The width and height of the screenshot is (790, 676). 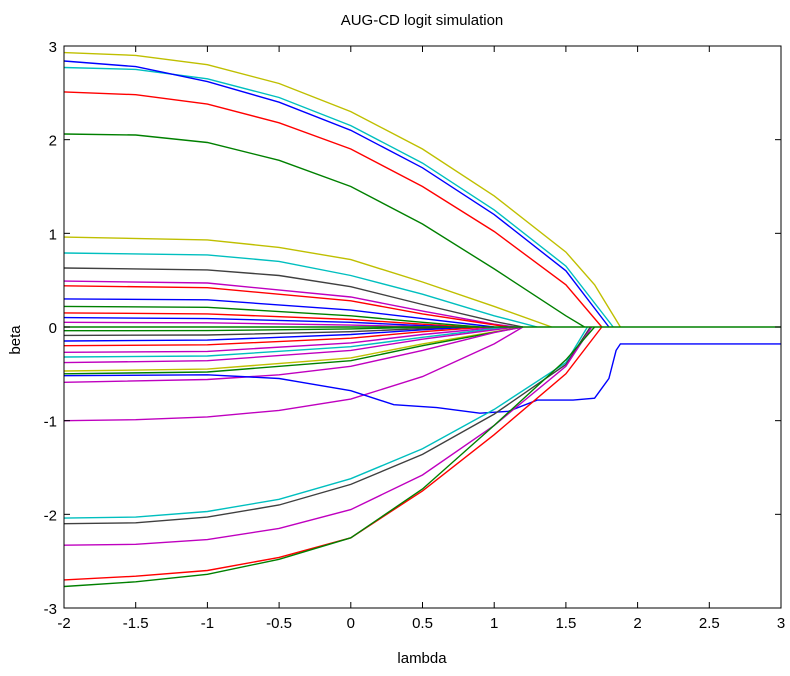 What do you see at coordinates (494, 623) in the screenshot?
I see `x-tick-label: 1` at bounding box center [494, 623].